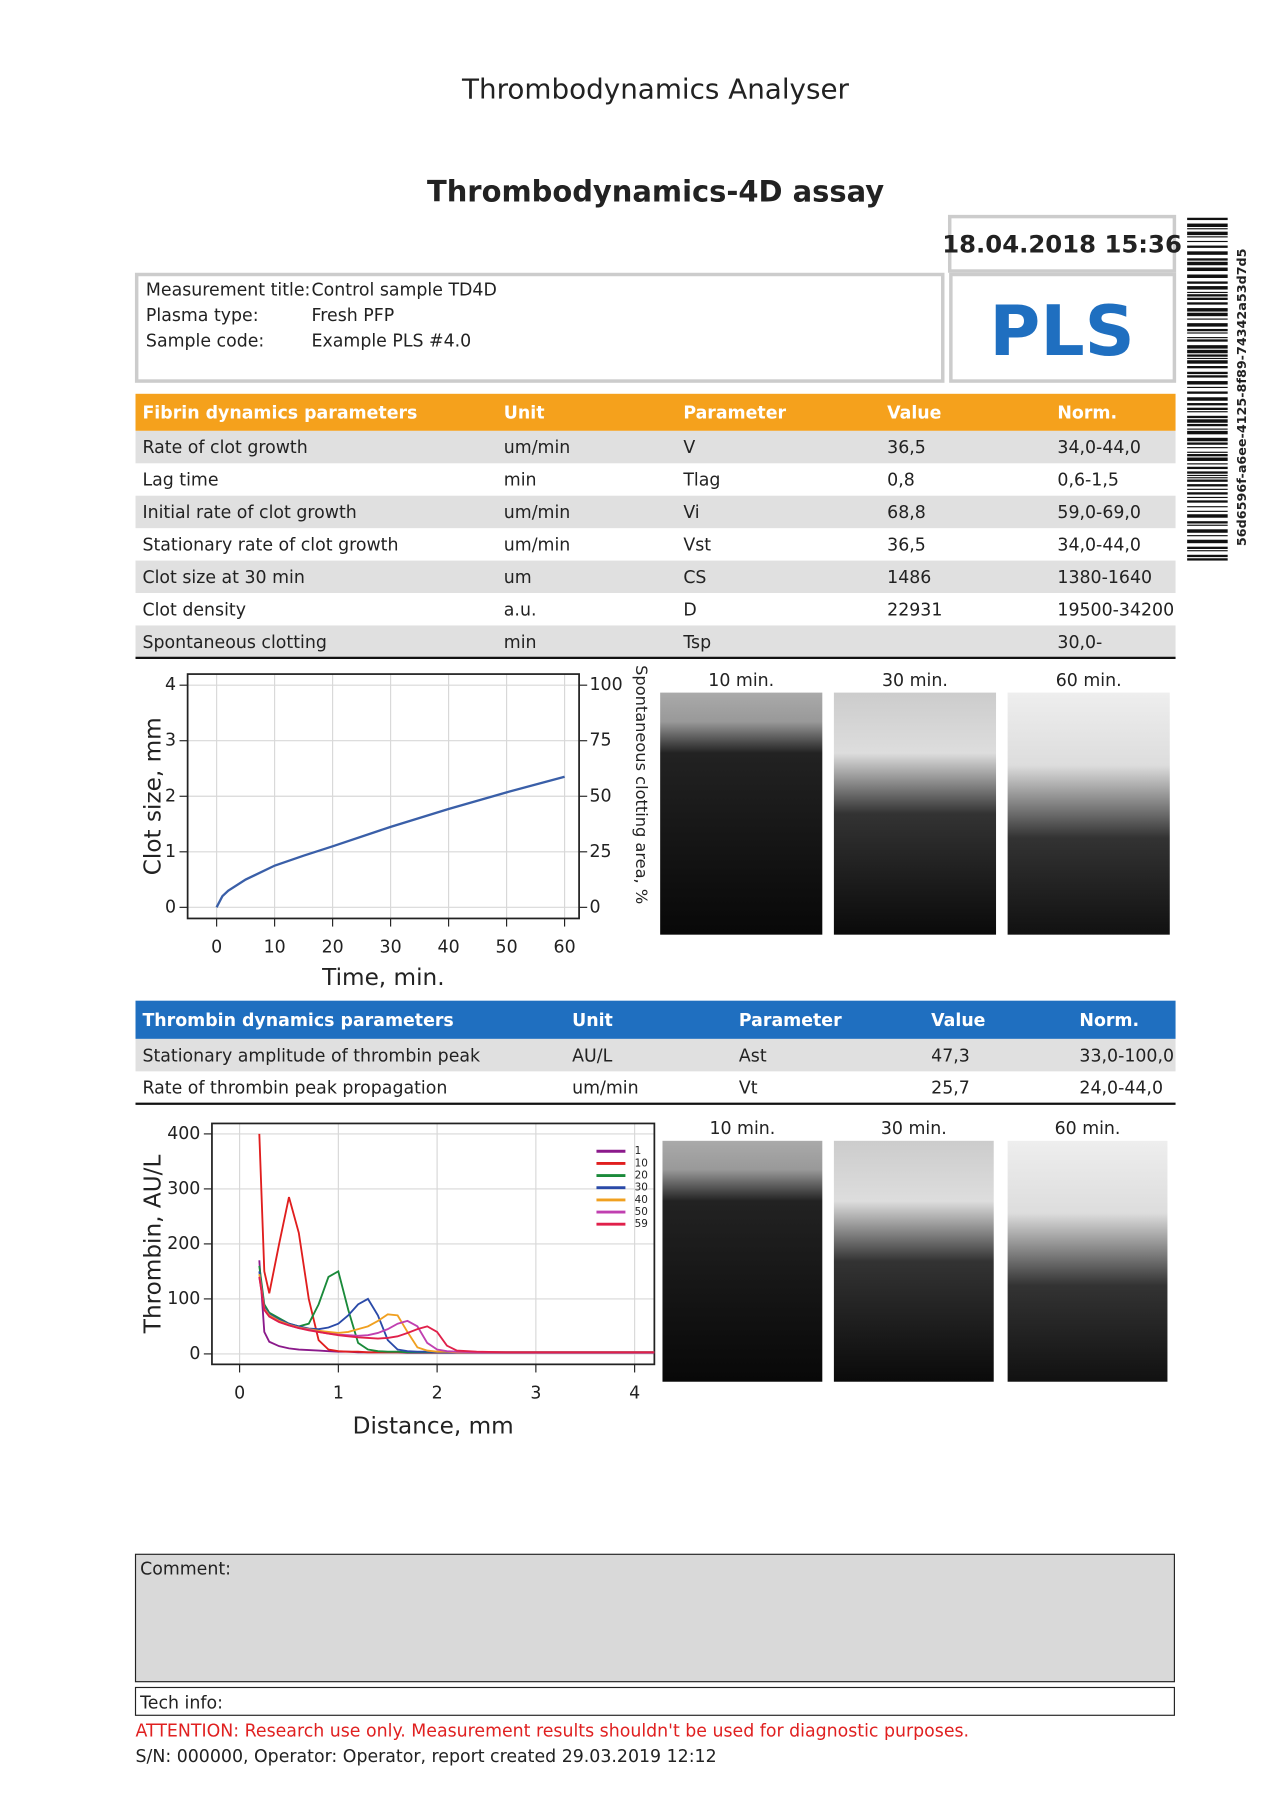 The image size is (1274, 1801). I want to click on legend-label: 59, so click(641, 1224).